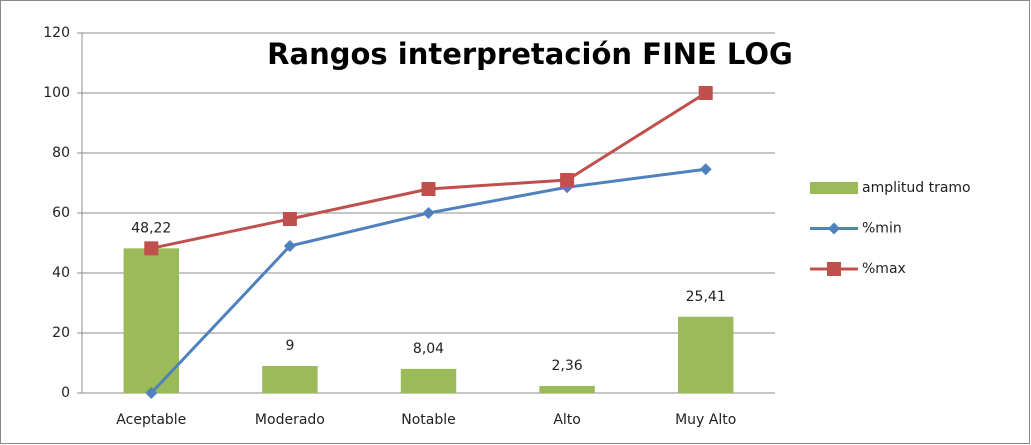  Describe the element at coordinates (567, 366) in the screenshot. I see `data-label: 2,36` at that location.